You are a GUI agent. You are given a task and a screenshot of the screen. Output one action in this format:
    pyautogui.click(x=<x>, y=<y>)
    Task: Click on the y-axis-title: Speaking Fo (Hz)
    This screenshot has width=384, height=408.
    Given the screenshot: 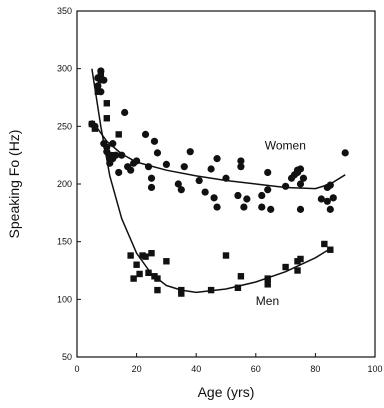 What is the action you would take?
    pyautogui.click(x=14, y=184)
    